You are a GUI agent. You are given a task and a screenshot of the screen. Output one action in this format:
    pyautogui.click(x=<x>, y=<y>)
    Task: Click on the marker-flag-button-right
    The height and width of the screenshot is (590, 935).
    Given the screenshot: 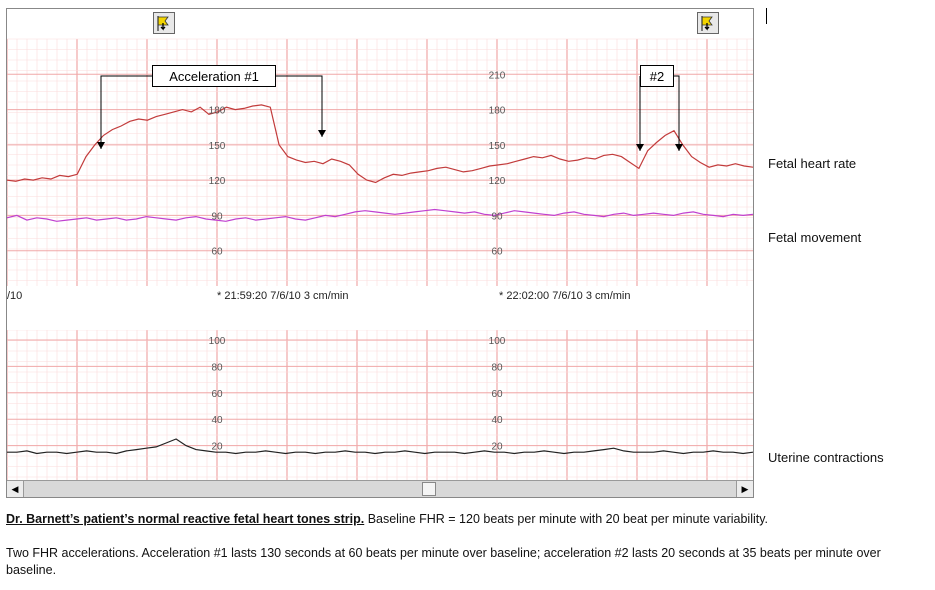 What is the action you would take?
    pyautogui.click(x=708, y=23)
    